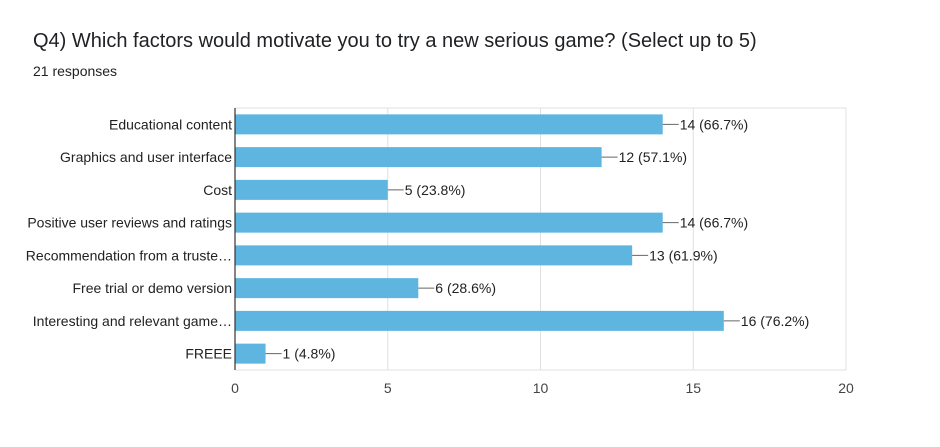 The image size is (940, 447). Describe the element at coordinates (465, 288) in the screenshot. I see `data-label: 6 (28.6%)` at that location.